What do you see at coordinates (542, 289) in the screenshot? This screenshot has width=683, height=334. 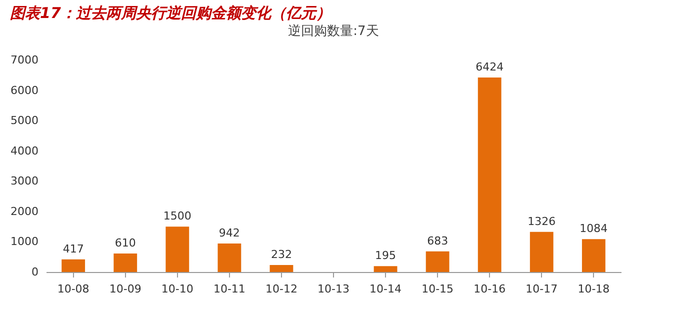 I see `x-tick-label: 10-17` at bounding box center [542, 289].